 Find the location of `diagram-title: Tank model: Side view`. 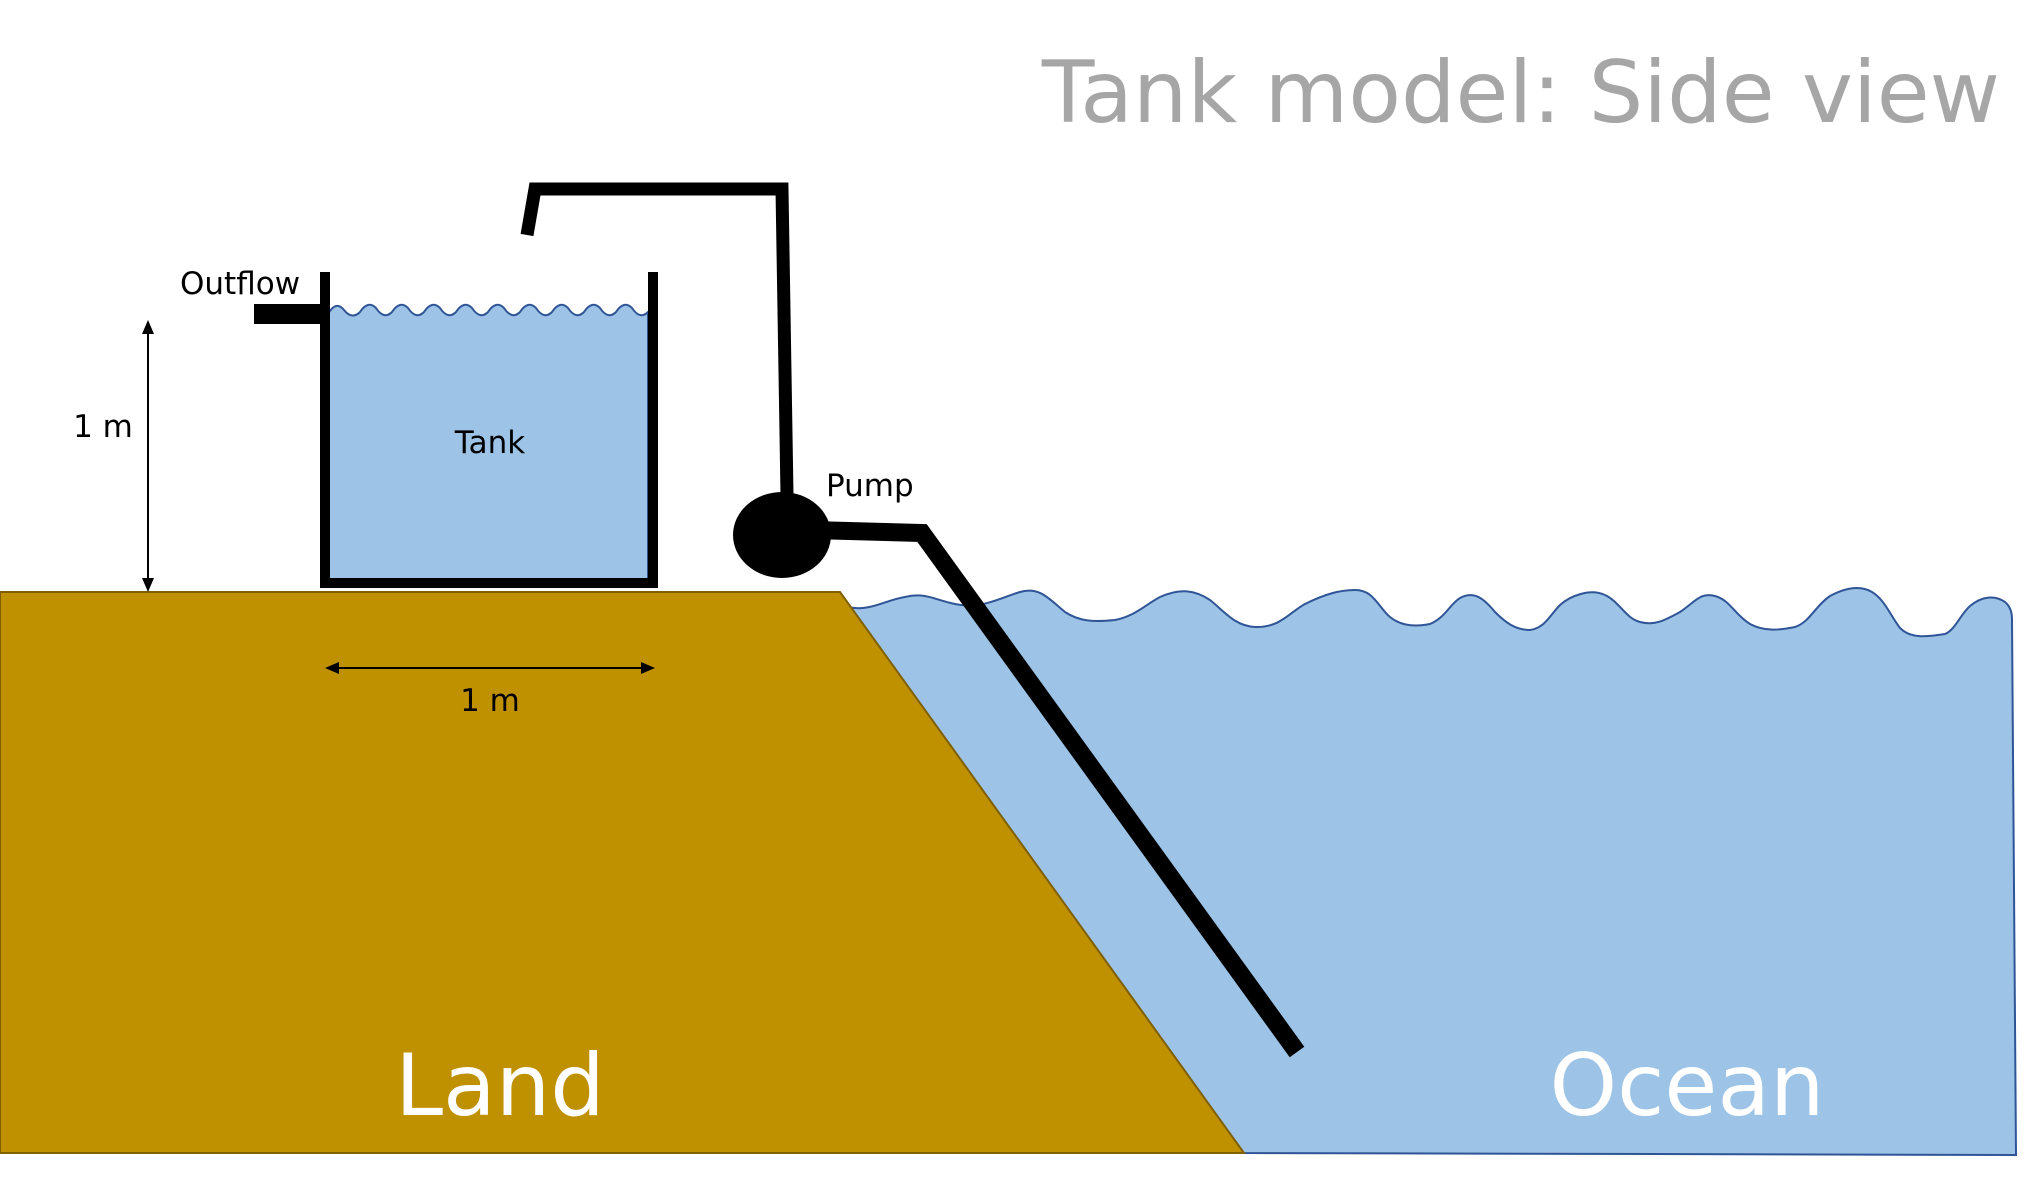

diagram-title: Tank model: Side view is located at coordinates (1520, 93).